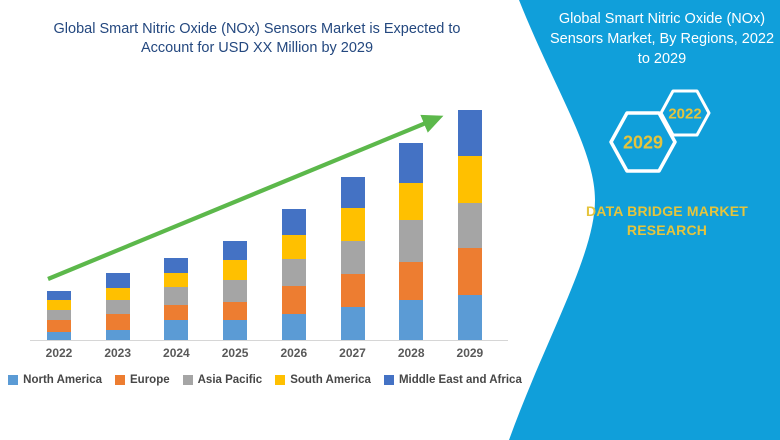 This screenshot has height=440, width=780. Describe the element at coordinates (176, 330) in the screenshot. I see `segment-north-america-2024` at that location.